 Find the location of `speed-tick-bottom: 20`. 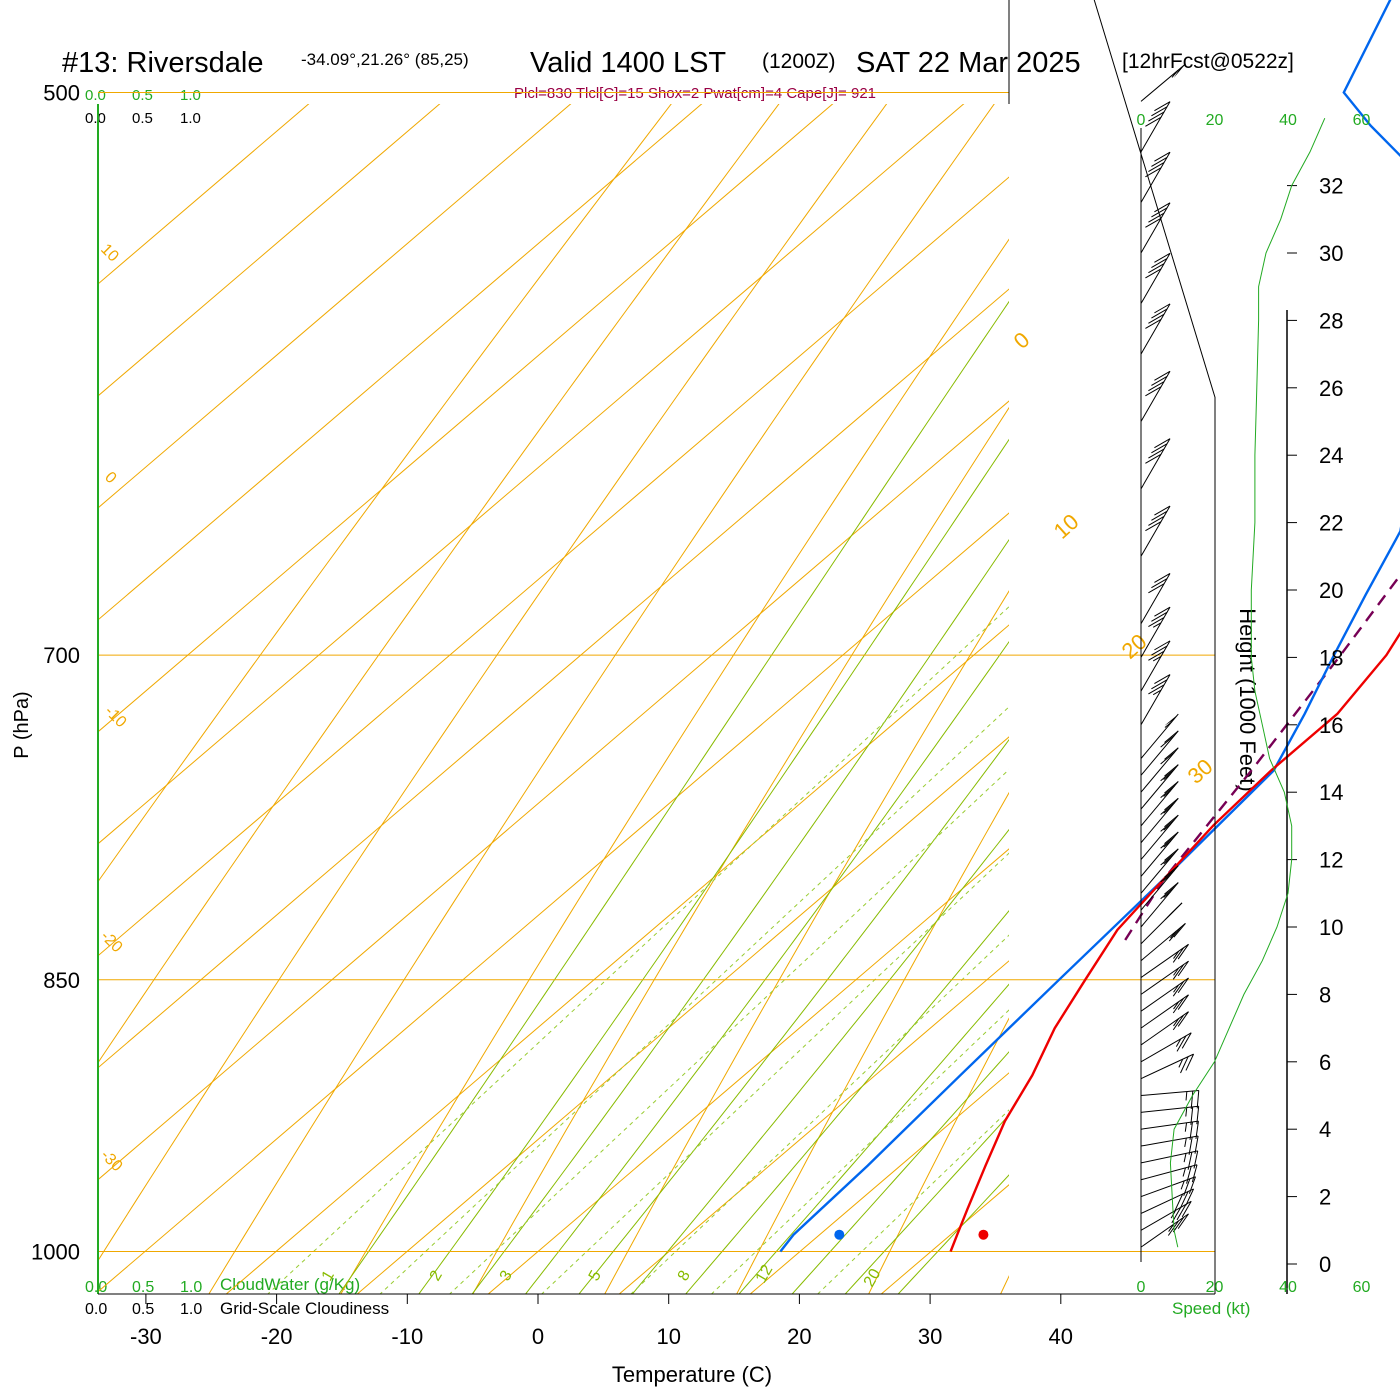

speed-tick-bottom: 20 is located at coordinates (1215, 1287).